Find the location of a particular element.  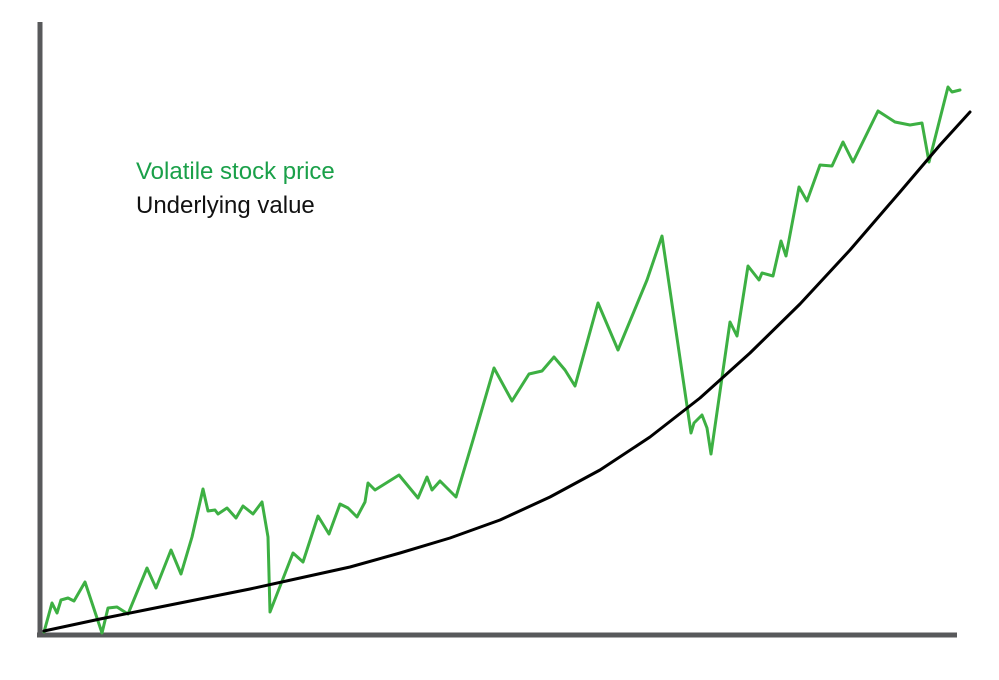

legend-volatile-stock-price: Volatile stock price is located at coordinates (235, 171).